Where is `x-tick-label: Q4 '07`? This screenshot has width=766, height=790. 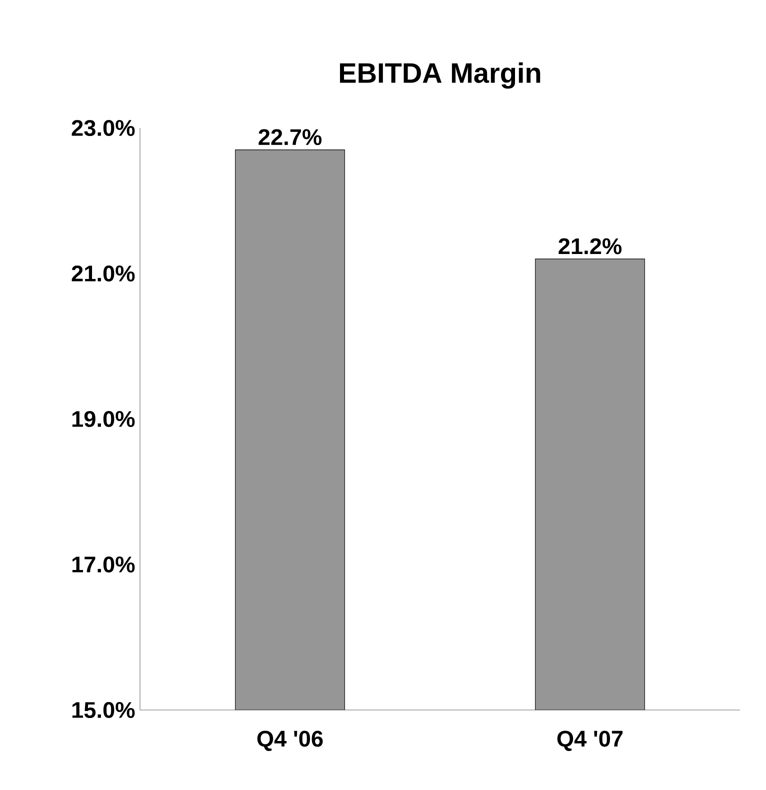
x-tick-label: Q4 '07 is located at coordinates (590, 740).